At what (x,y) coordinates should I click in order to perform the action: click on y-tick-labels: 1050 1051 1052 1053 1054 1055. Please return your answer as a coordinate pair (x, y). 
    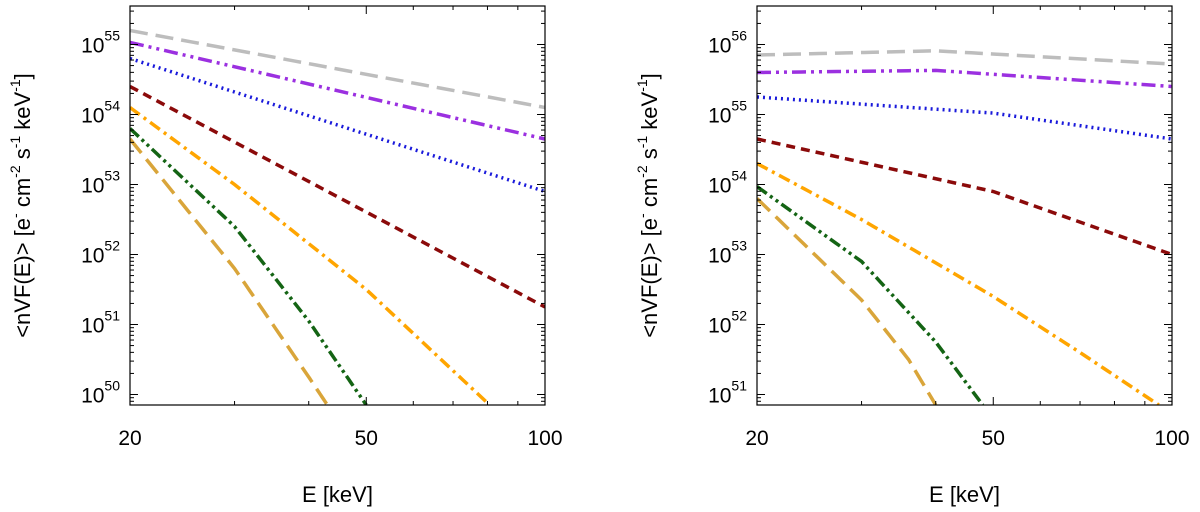
    Looking at the image, I should click on (100, 218).